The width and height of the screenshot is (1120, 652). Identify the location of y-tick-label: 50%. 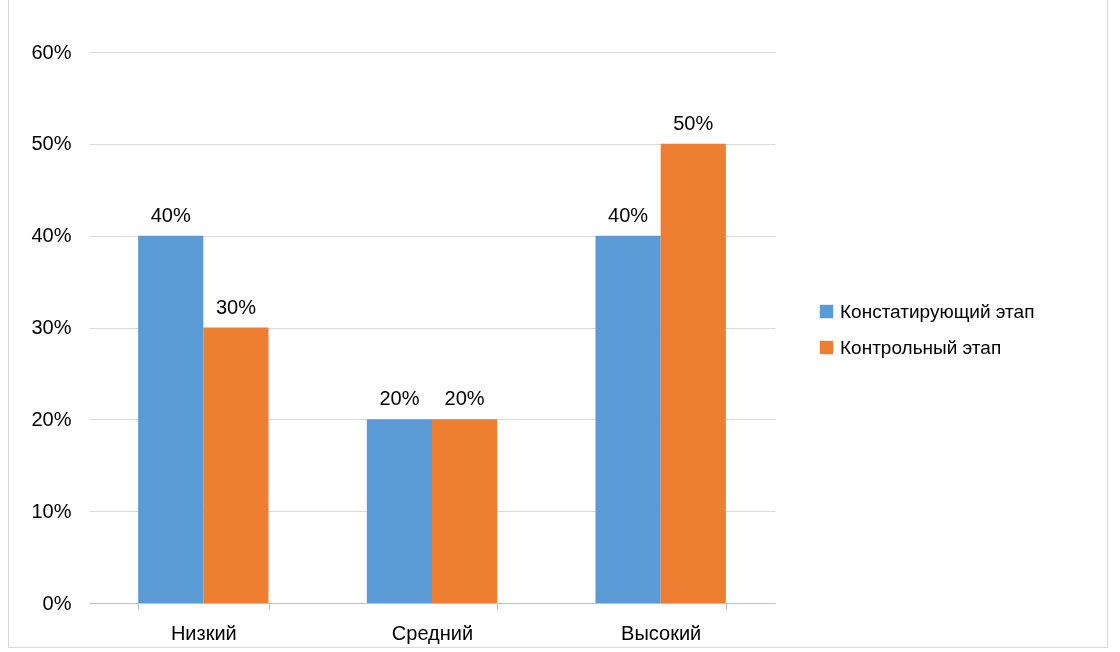
(51, 143).